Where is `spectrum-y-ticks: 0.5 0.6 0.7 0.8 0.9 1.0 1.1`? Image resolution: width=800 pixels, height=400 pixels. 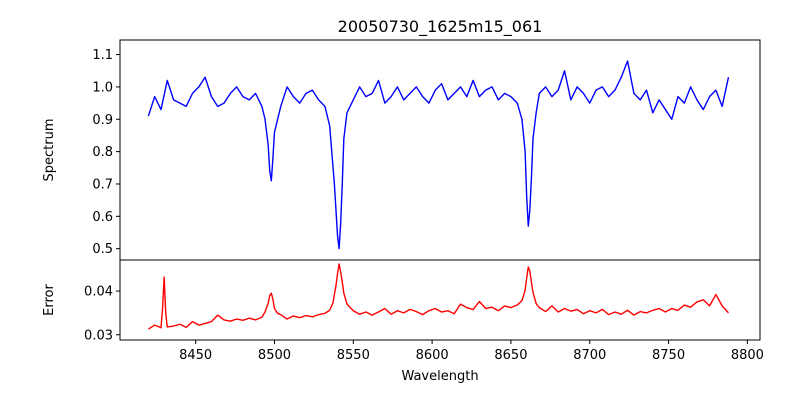
spectrum-y-ticks: 0.5 0.6 0.7 0.8 0.9 1.0 1.1 is located at coordinates (106, 152).